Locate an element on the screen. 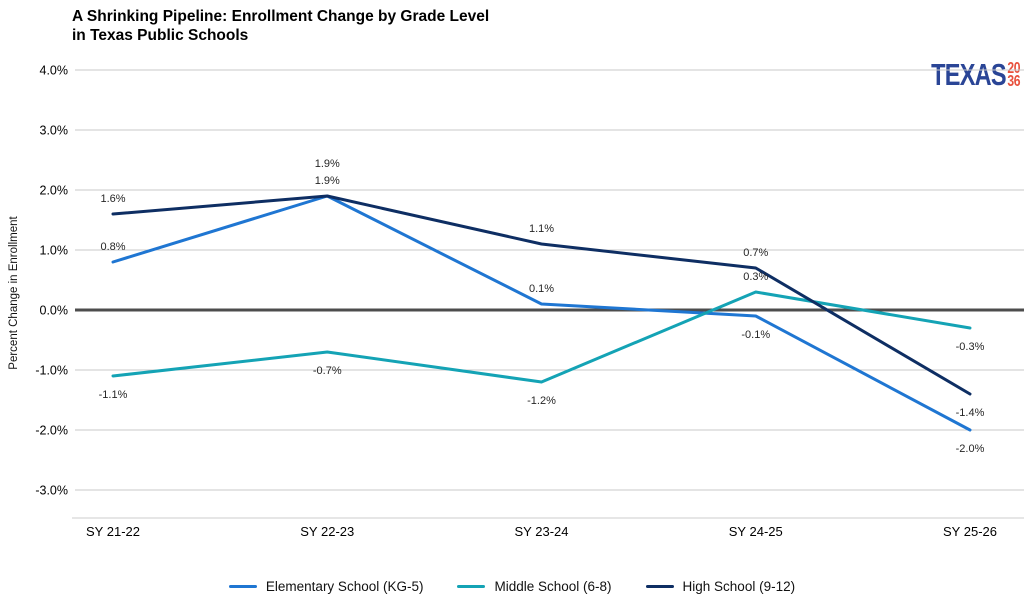 The width and height of the screenshot is (1024, 614). legend-label-elementary: Elementary School (KG-5) is located at coordinates (344, 586).